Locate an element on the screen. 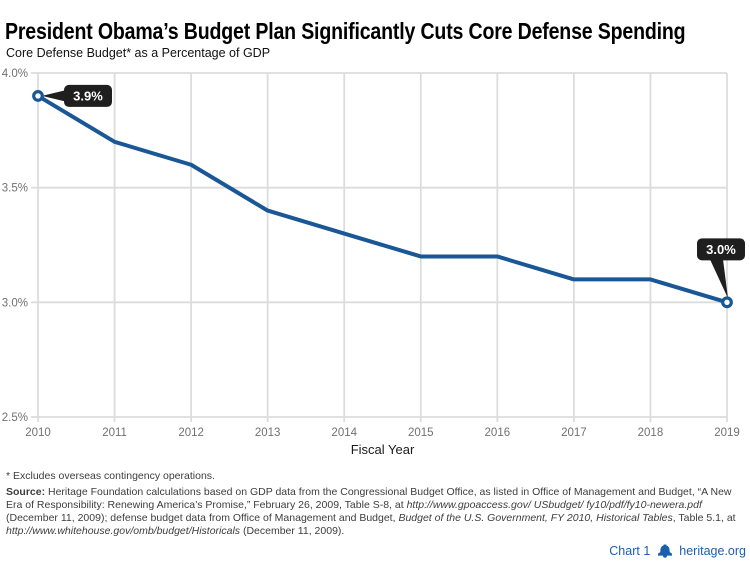 This screenshot has height=565, width=750. chart-number: Chart 1 is located at coordinates (630, 551).